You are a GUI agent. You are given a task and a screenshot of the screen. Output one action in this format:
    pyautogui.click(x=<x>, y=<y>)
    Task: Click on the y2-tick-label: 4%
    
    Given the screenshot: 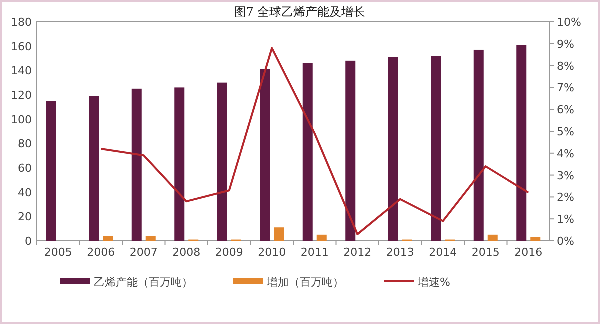 What is the action you would take?
    pyautogui.click(x=565, y=153)
    